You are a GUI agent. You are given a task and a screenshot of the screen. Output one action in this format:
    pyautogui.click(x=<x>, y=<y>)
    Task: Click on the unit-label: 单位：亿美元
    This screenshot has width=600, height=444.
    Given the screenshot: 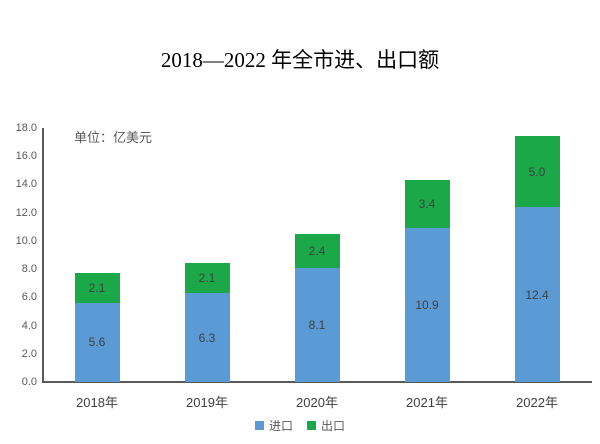 What is the action you would take?
    pyautogui.click(x=113, y=137)
    